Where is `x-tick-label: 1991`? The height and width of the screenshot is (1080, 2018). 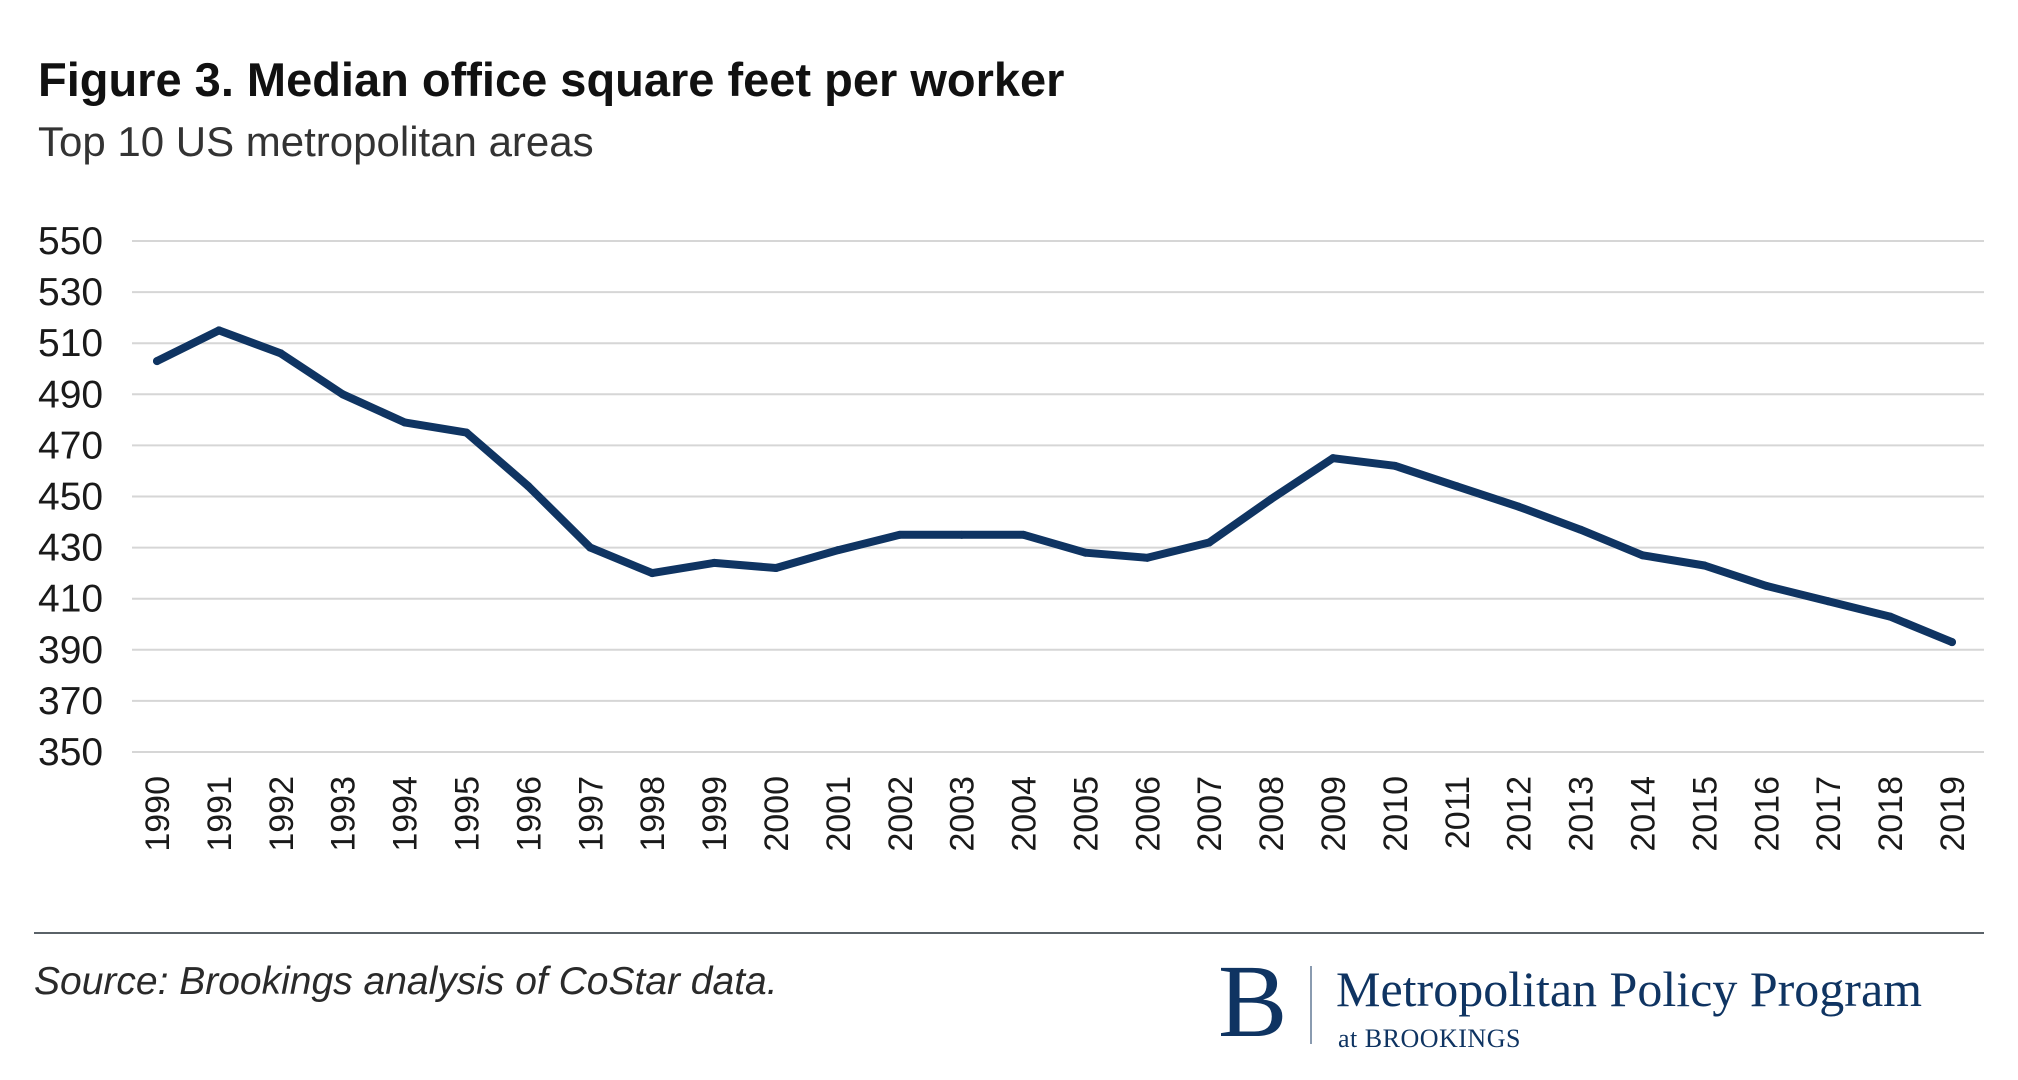 x-tick-label: 1991 is located at coordinates (220, 814).